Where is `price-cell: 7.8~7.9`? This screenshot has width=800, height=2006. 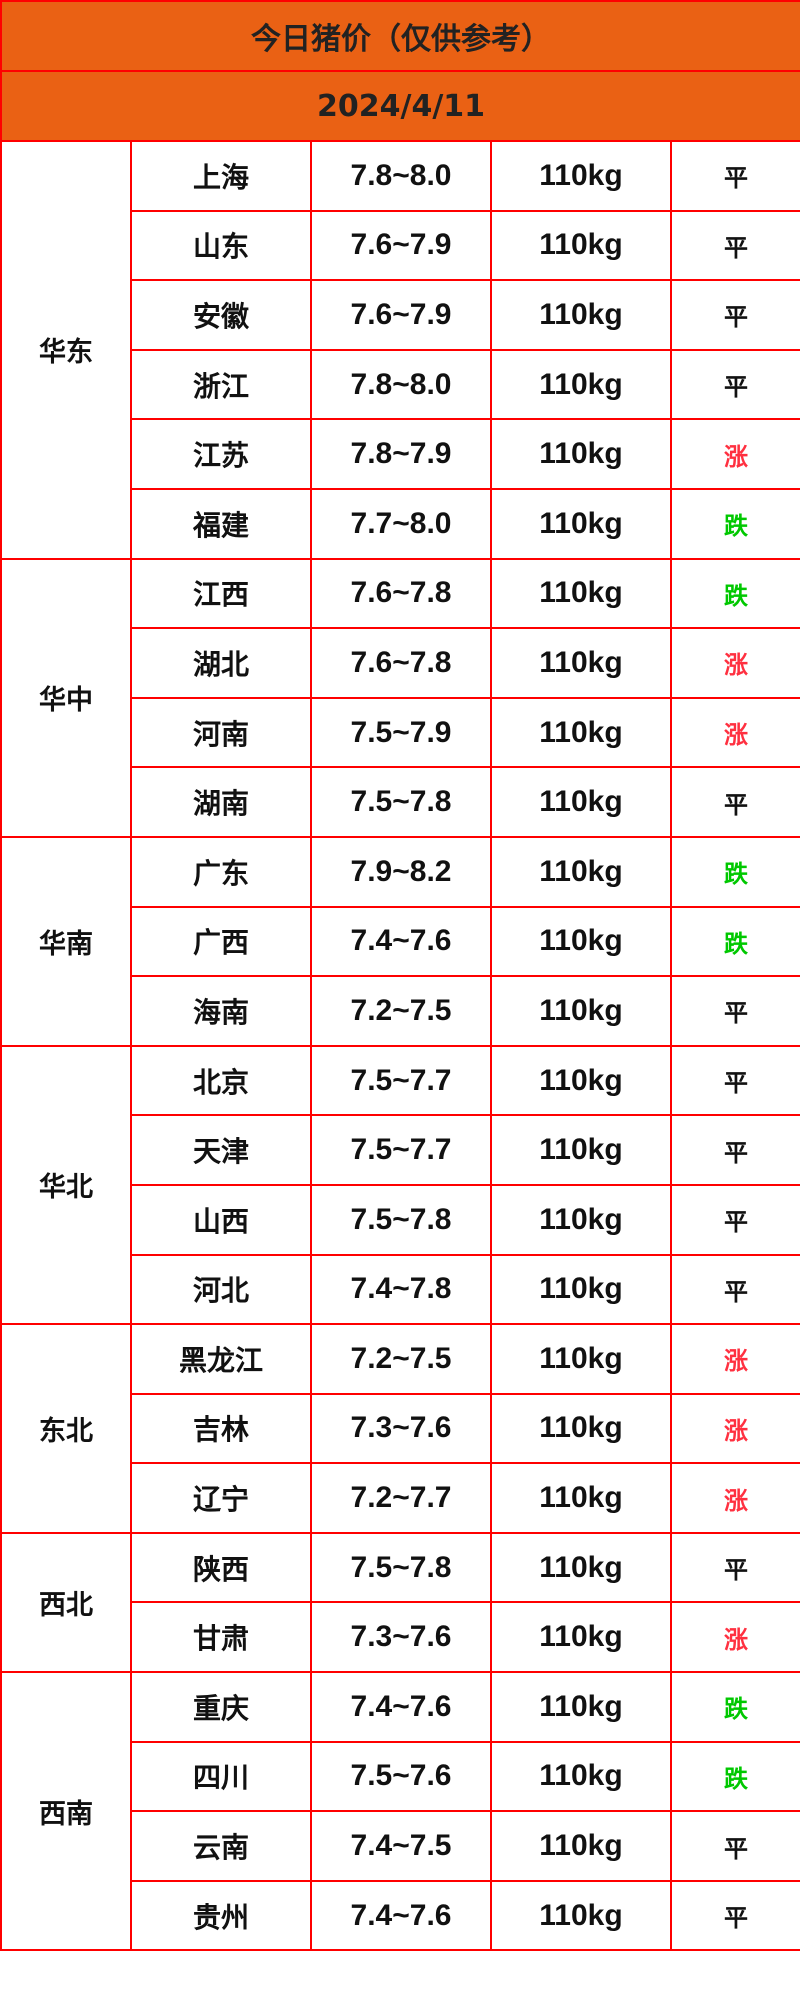
price-cell: 7.8~7.9 is located at coordinates (401, 454).